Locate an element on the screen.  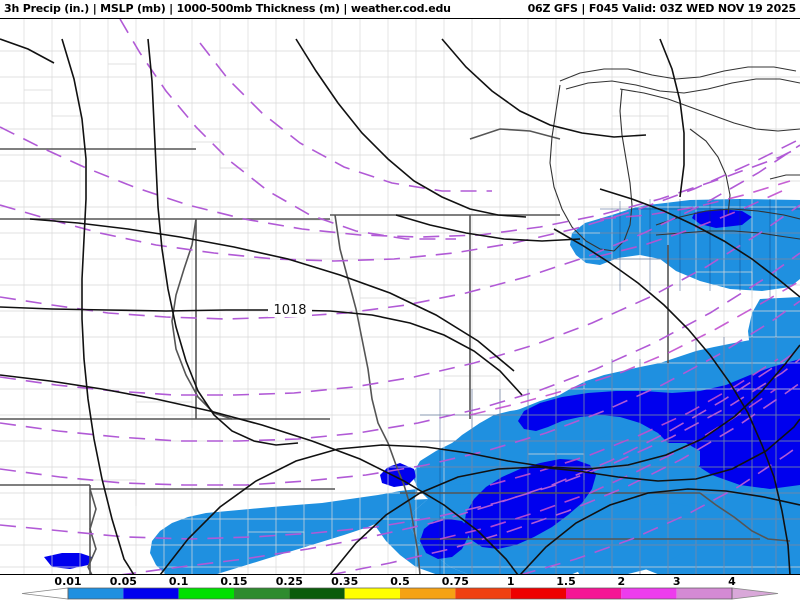
colorbar-swatches is located at coordinates (400, 593).